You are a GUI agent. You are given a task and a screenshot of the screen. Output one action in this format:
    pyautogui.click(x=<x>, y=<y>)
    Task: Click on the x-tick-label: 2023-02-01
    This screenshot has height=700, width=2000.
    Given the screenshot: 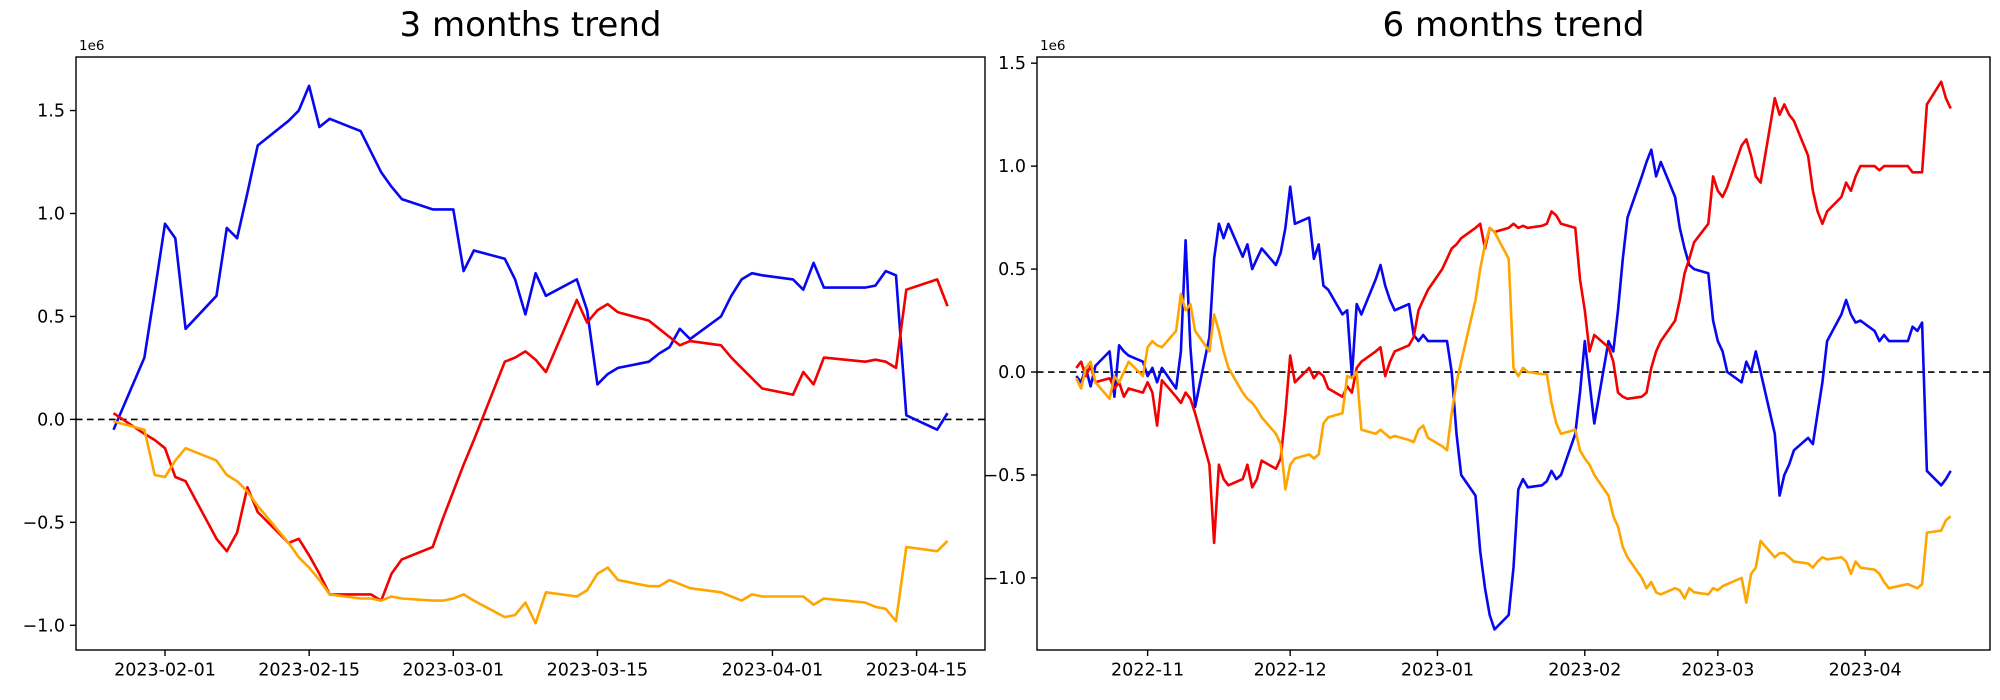 What is the action you would take?
    pyautogui.click(x=165, y=671)
    